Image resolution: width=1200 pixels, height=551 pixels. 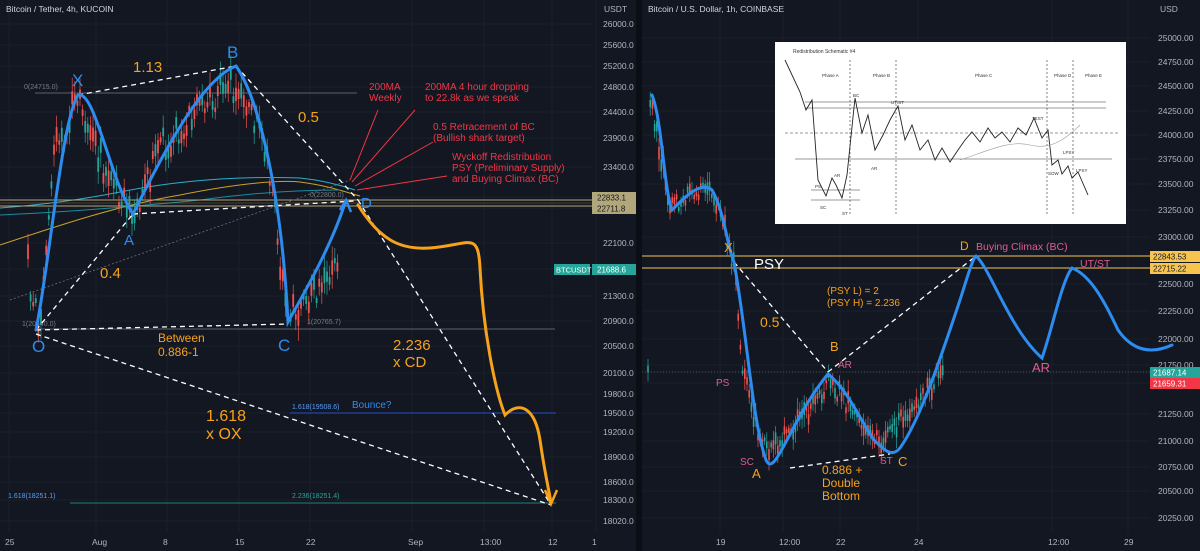 I want to click on left-price-tick: 25200.0, so click(x=618, y=66).